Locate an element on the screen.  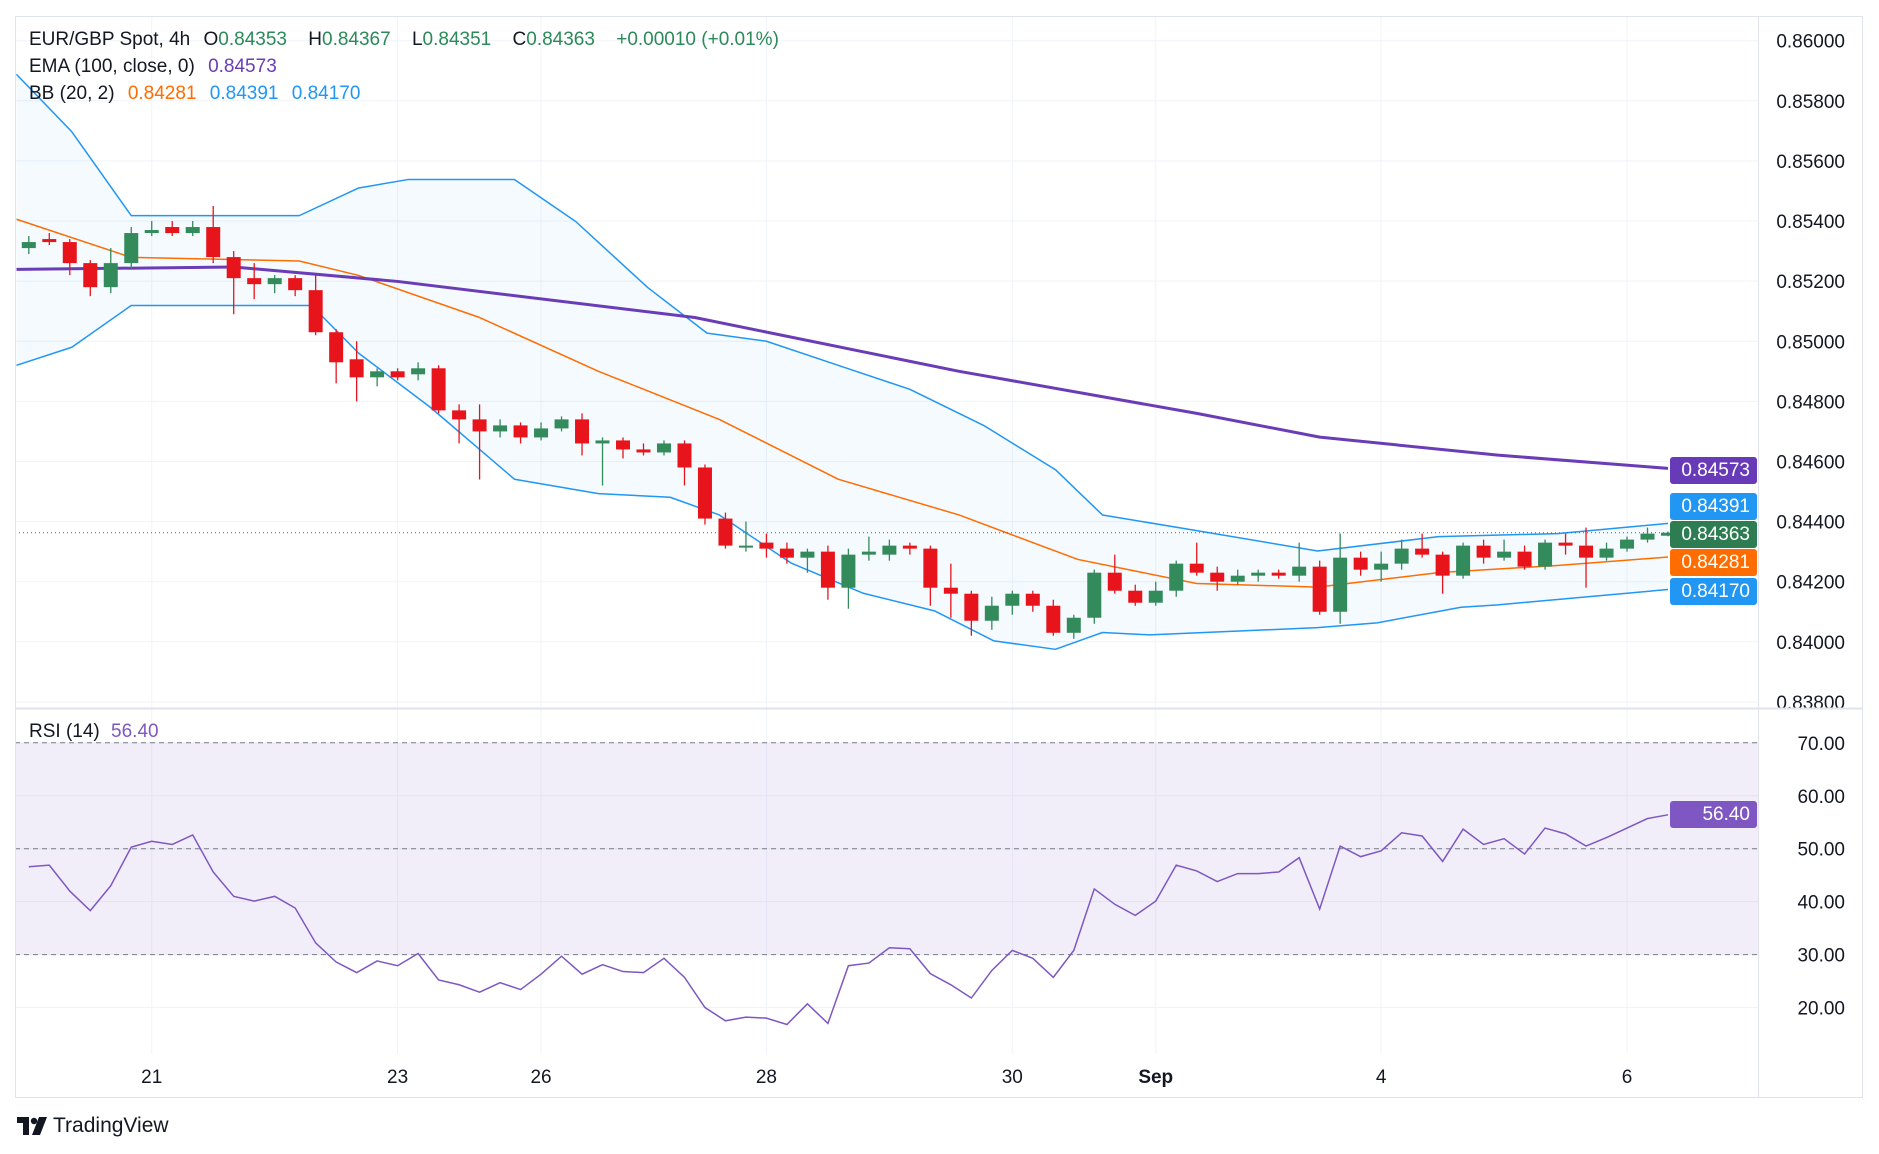
bb-lower-price-badge: 0.84170 is located at coordinates (1713, 591).